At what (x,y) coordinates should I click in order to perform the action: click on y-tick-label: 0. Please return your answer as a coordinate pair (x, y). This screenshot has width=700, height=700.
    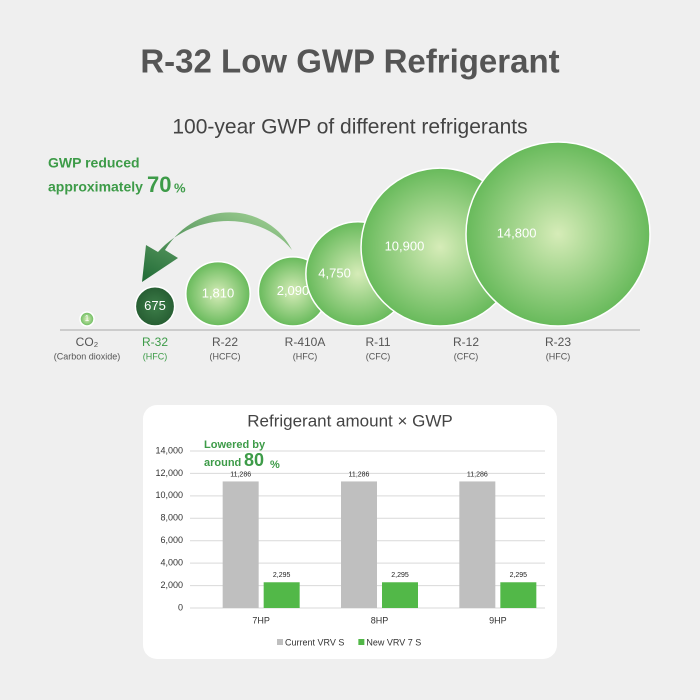
    Looking at the image, I should click on (180, 607).